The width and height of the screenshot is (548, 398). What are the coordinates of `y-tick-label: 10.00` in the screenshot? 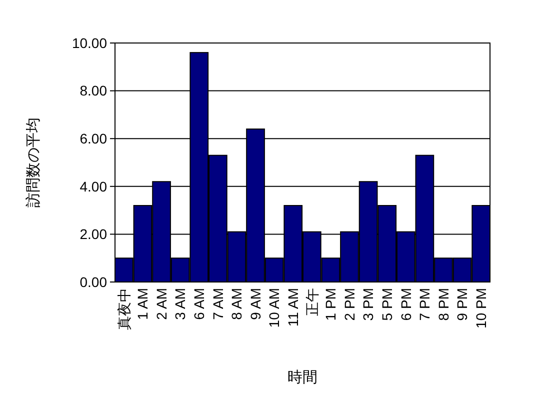 It's located at (90, 42).